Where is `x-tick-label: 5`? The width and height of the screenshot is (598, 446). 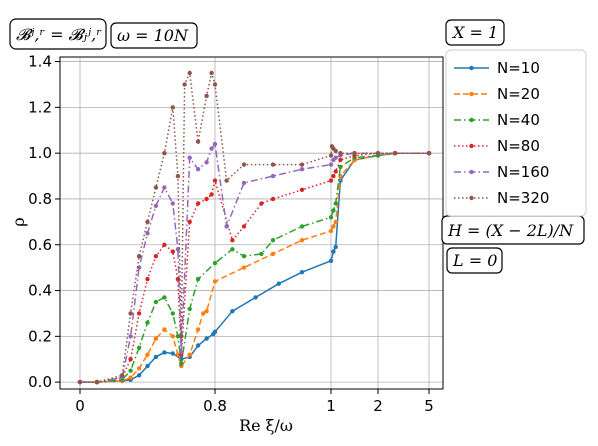 x-tick-label: 5 is located at coordinates (429, 406).